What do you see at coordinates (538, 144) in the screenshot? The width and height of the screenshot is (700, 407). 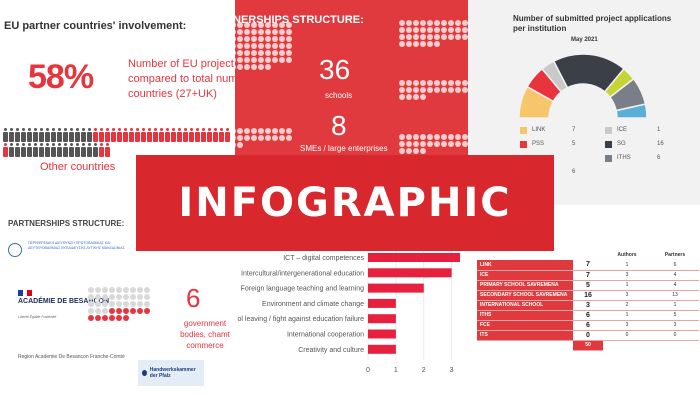 I see `legend-name: PSS` at bounding box center [538, 144].